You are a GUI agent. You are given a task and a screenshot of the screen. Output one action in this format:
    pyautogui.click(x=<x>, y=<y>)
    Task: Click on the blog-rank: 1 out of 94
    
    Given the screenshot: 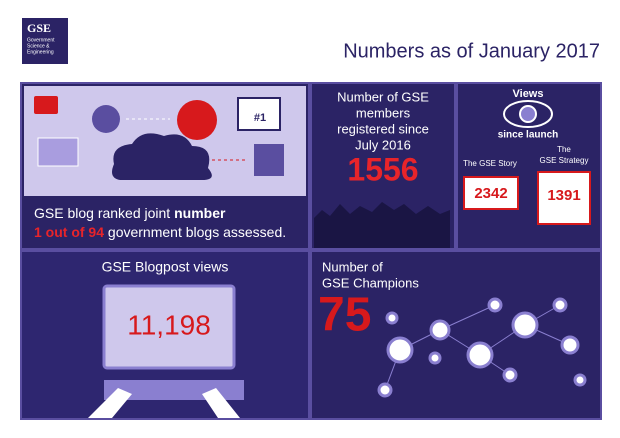 What is the action you would take?
    pyautogui.click(x=69, y=232)
    